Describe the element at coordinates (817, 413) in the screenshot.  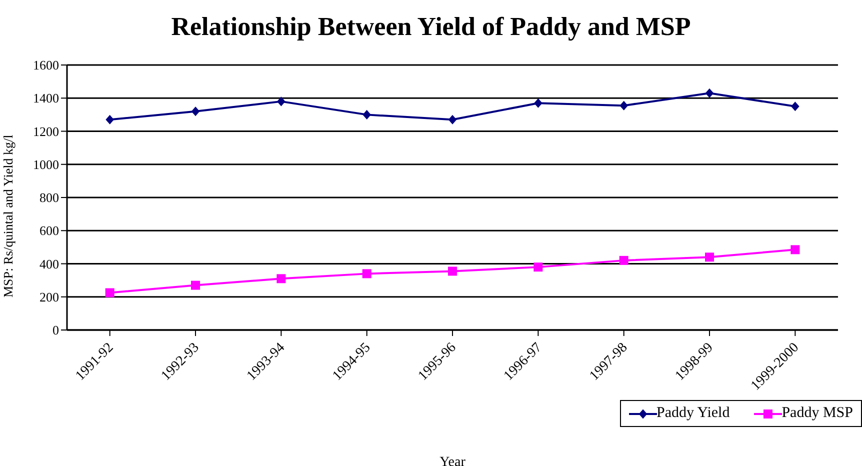
I see `legend-label: Paddy MSP` at that location.